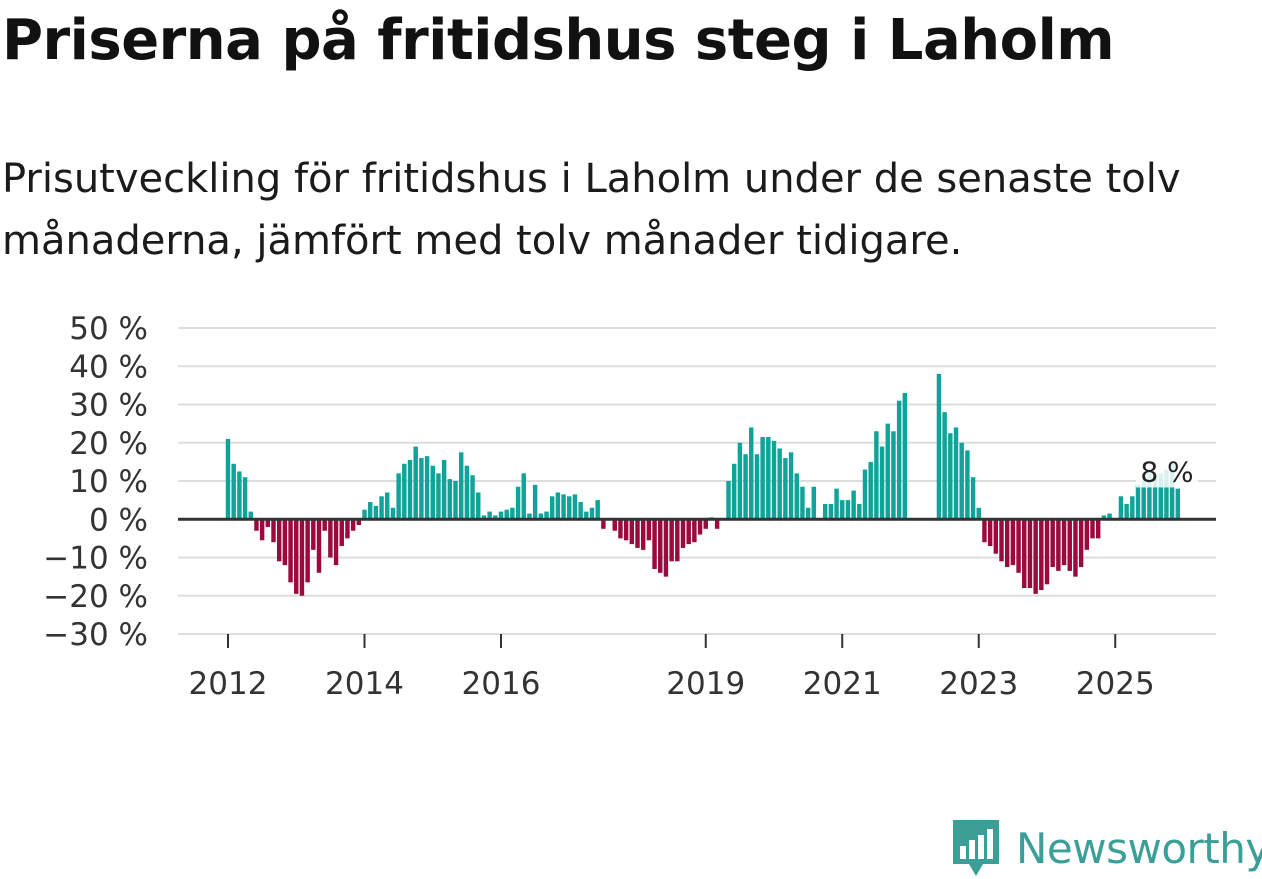  I want to click on y-tick-label: 0 %, so click(118, 520).